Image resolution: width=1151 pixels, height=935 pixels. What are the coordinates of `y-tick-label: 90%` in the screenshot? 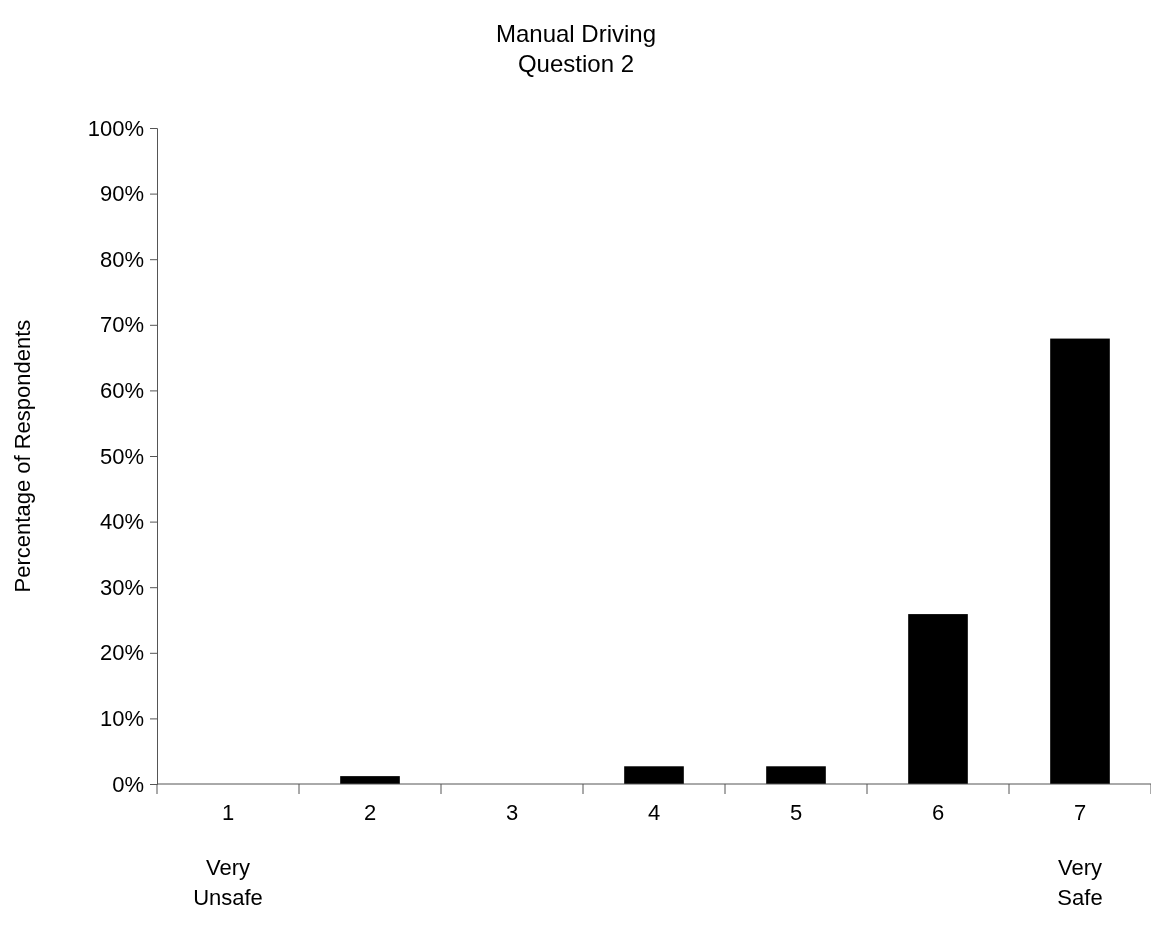 It's located at (121, 194).